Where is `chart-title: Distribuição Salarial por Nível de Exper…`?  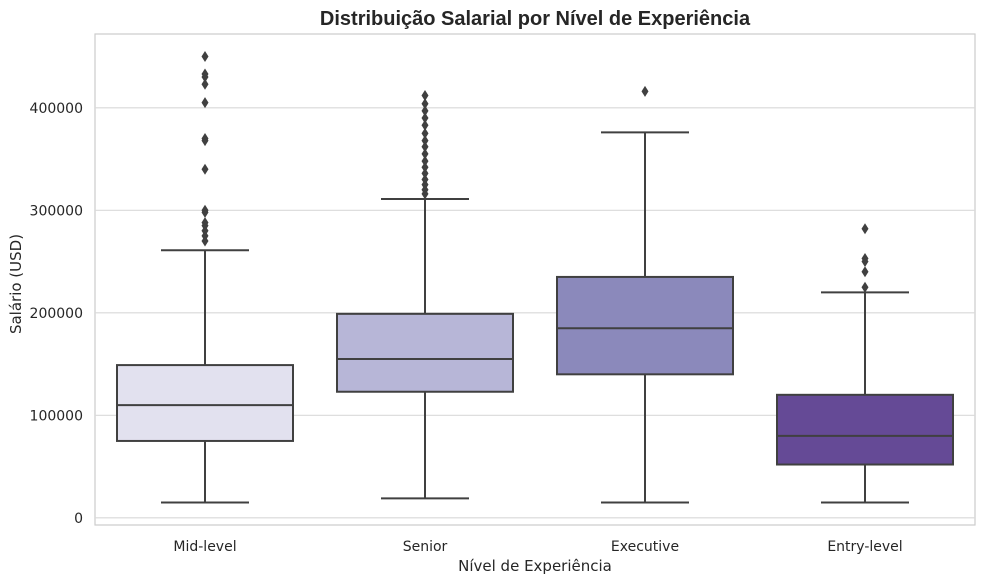
chart-title: Distribuição Salarial por Nível de Exper… is located at coordinates (535, 19).